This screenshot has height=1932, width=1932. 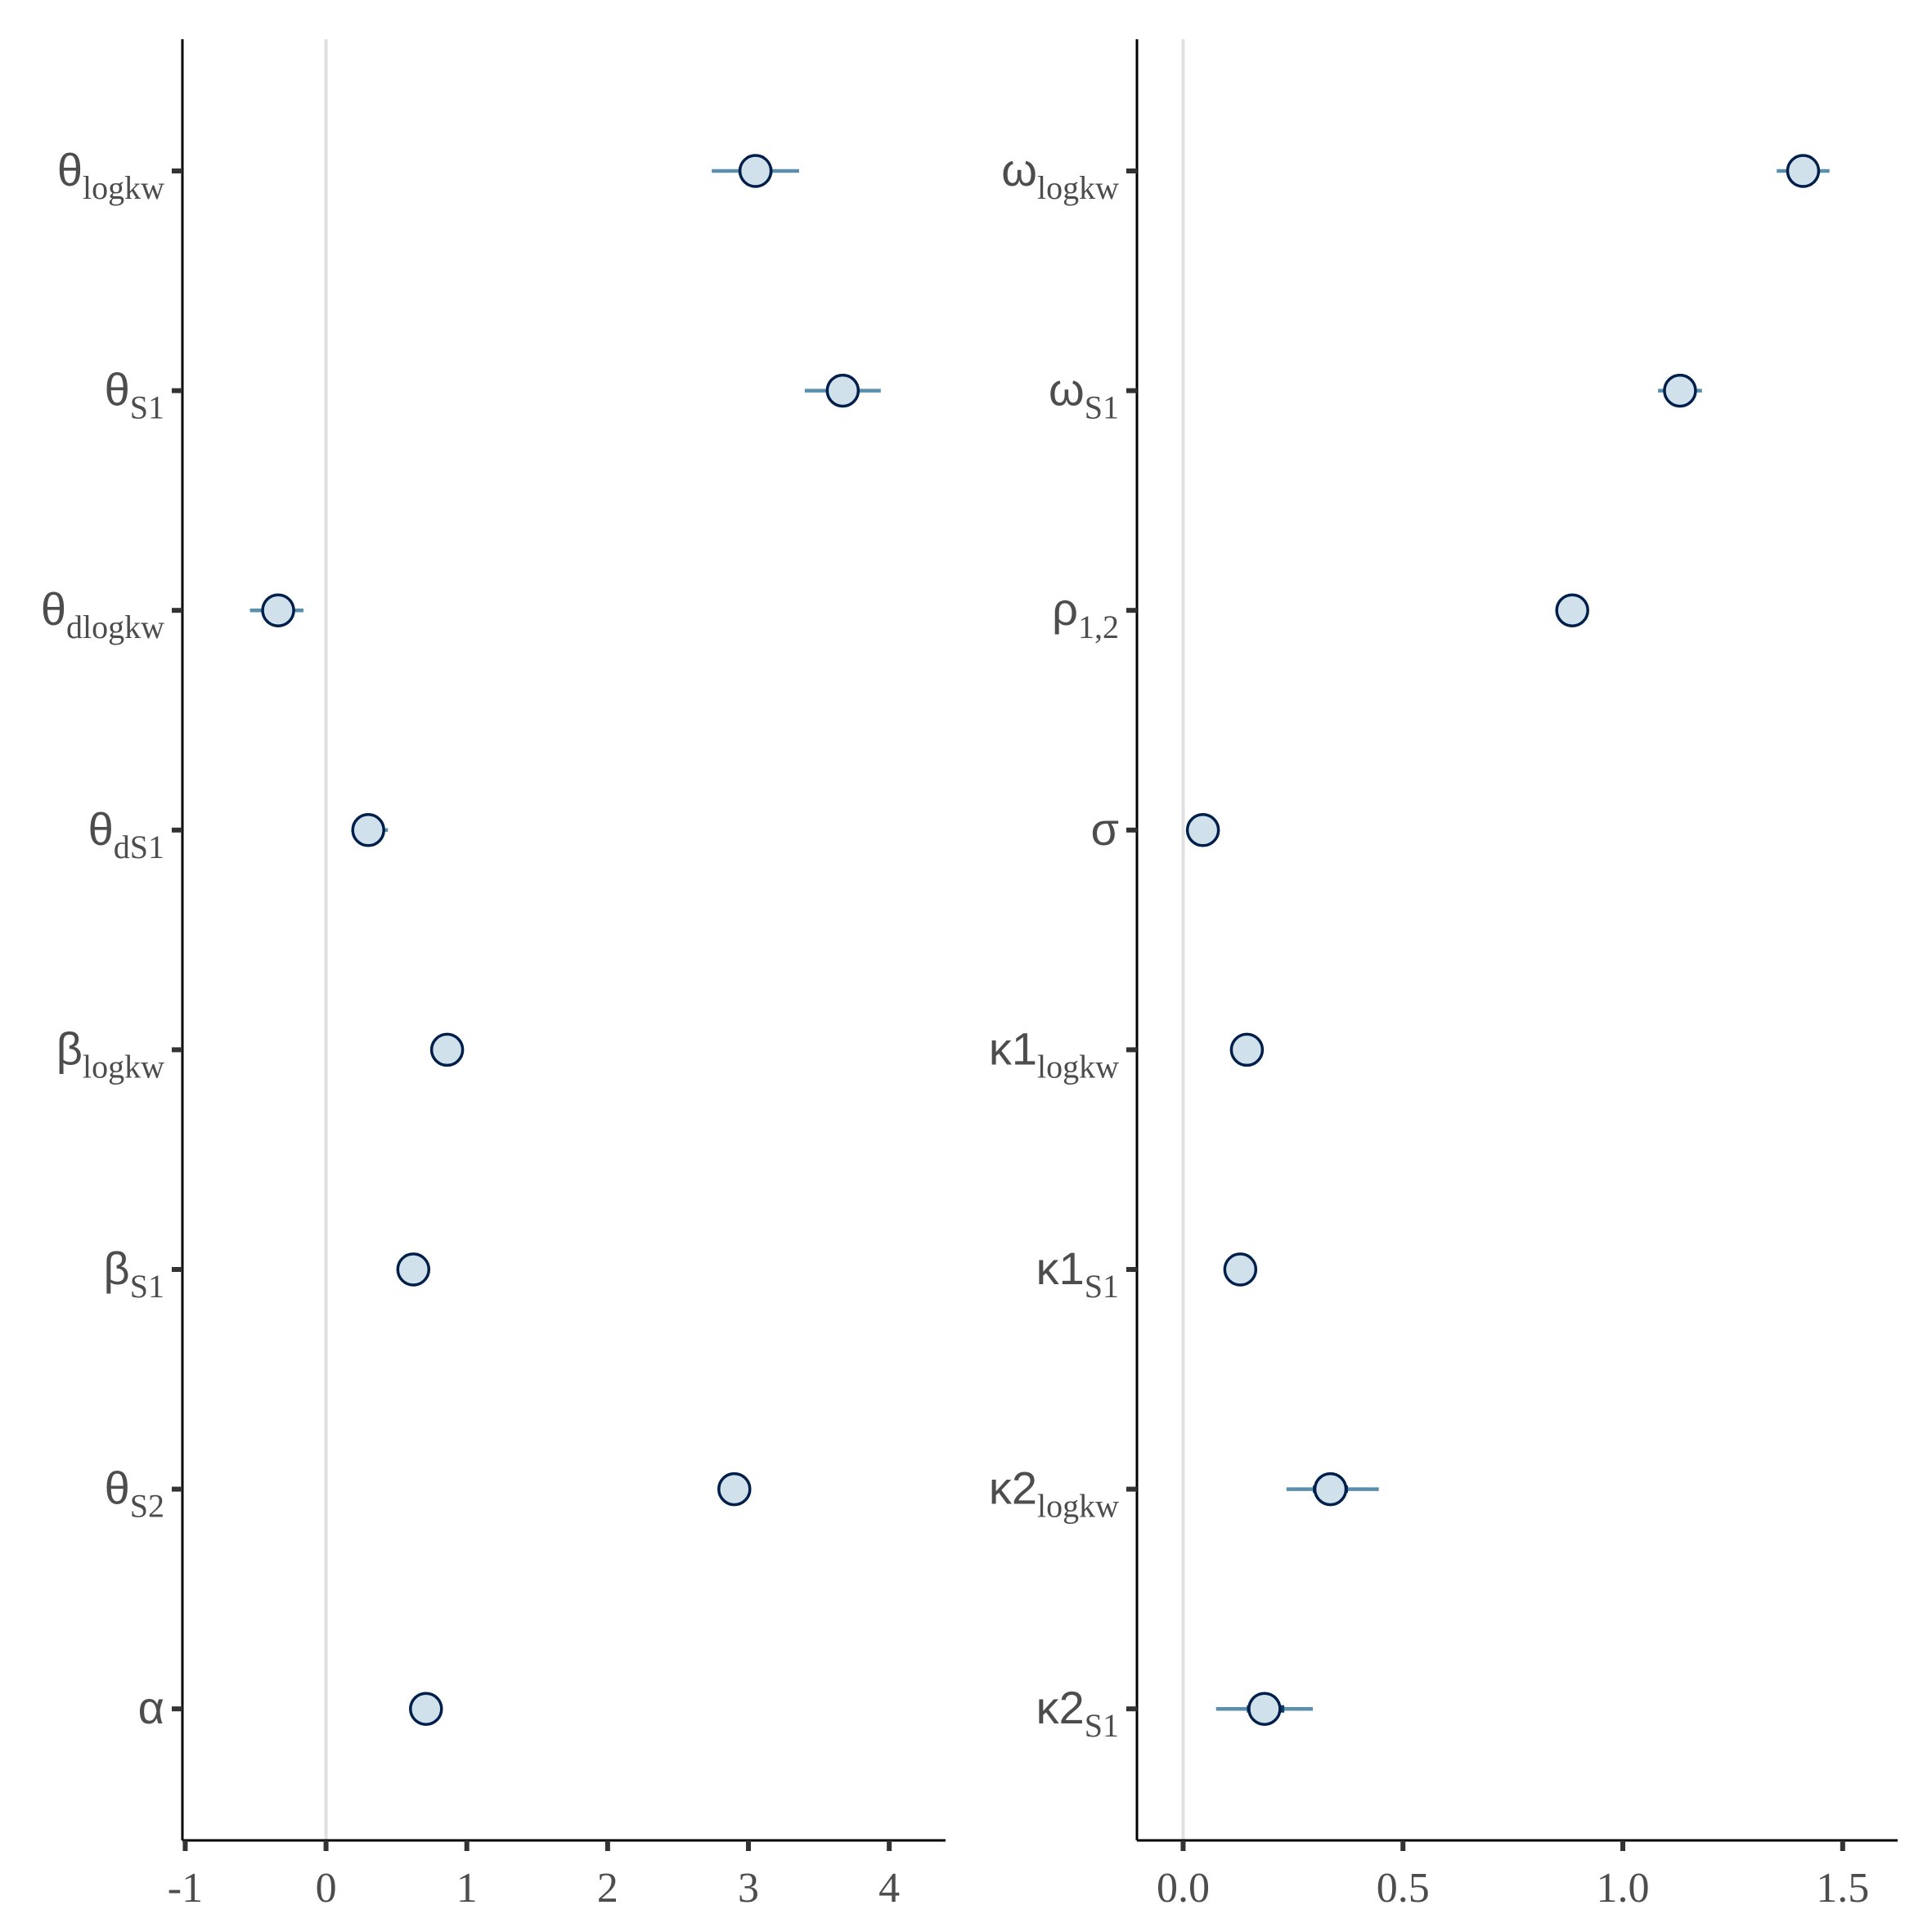 What do you see at coordinates (889, 1889) in the screenshot?
I see `x-tick-label: 4` at bounding box center [889, 1889].